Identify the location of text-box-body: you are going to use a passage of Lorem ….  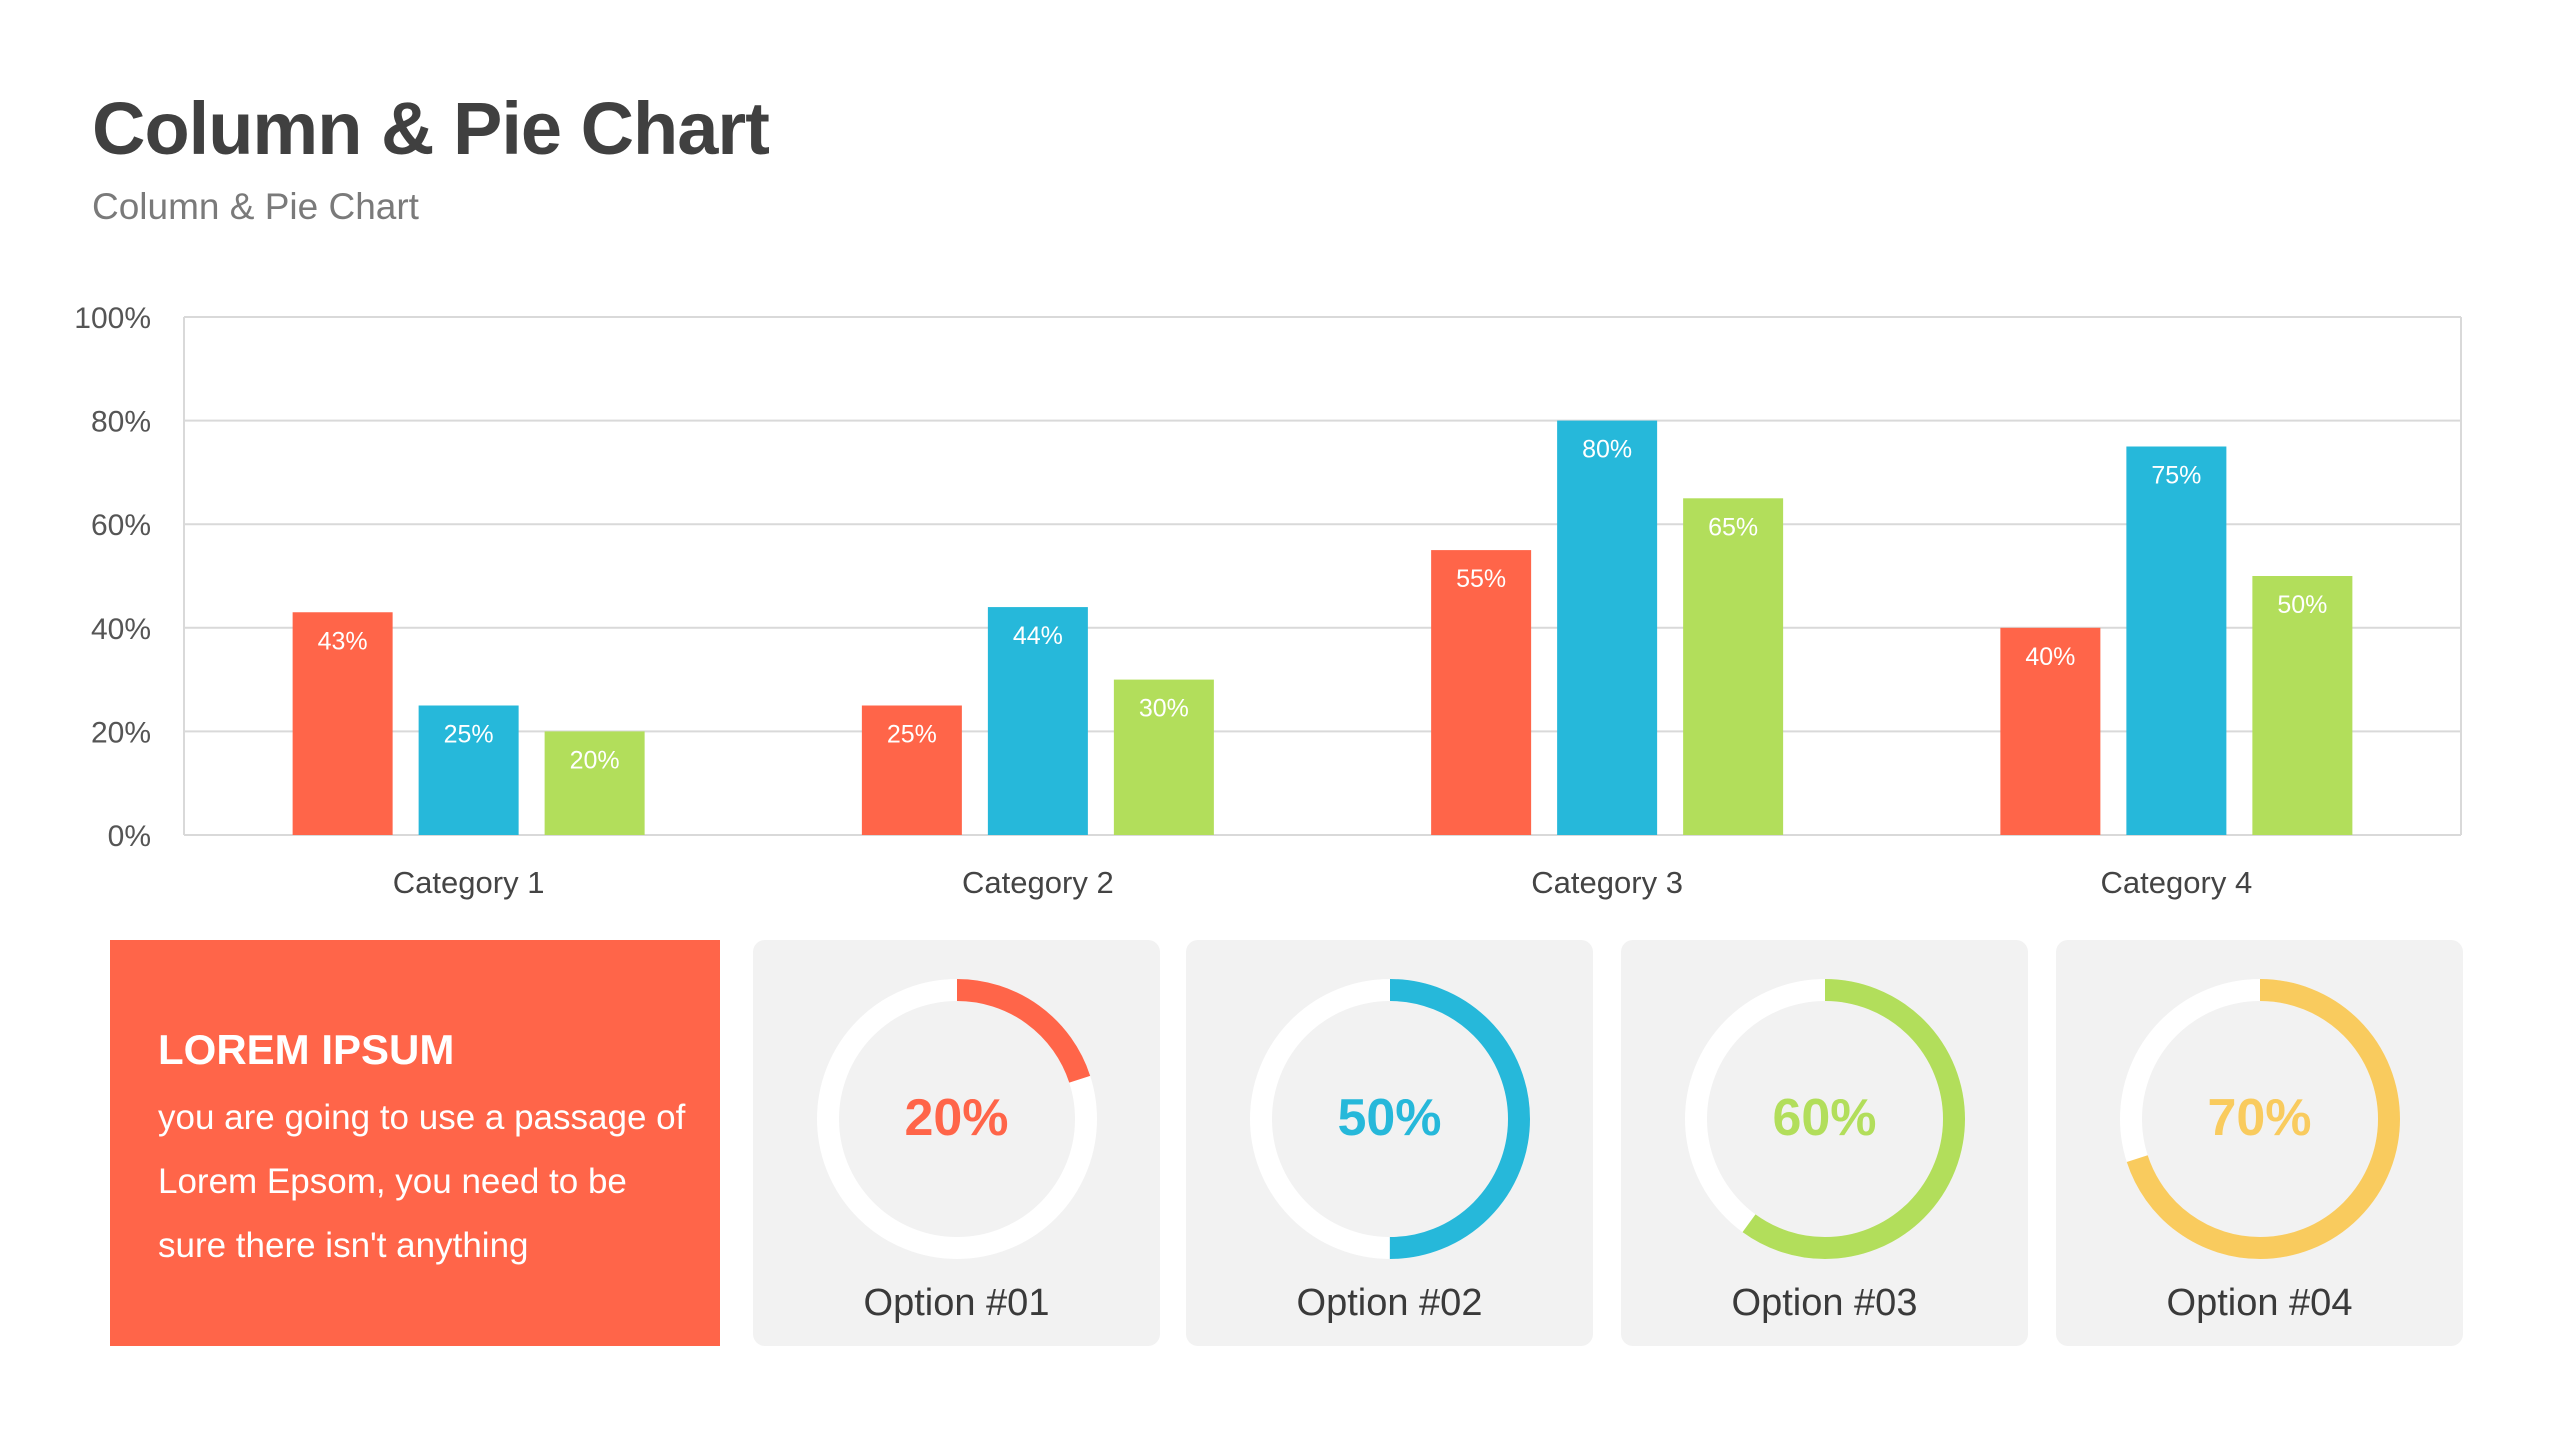
(422, 1181).